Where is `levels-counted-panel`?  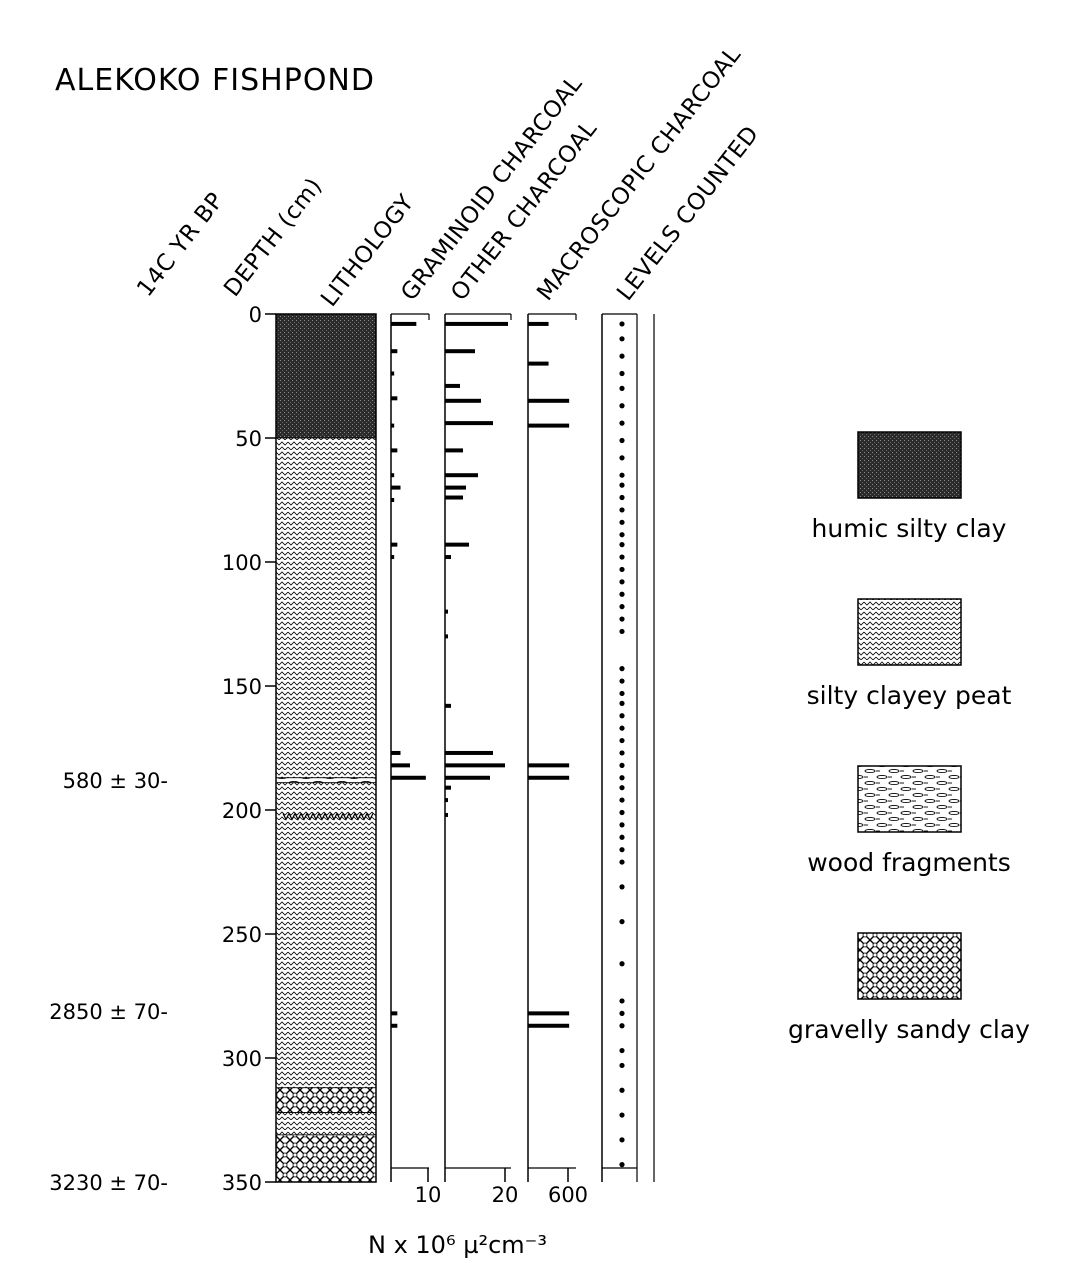
levels-counted-panel is located at coordinates (628, 747).